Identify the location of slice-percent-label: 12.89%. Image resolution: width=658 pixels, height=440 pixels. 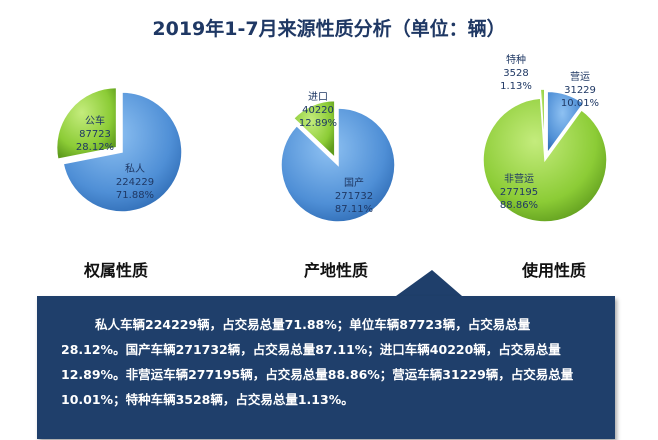
(318, 123).